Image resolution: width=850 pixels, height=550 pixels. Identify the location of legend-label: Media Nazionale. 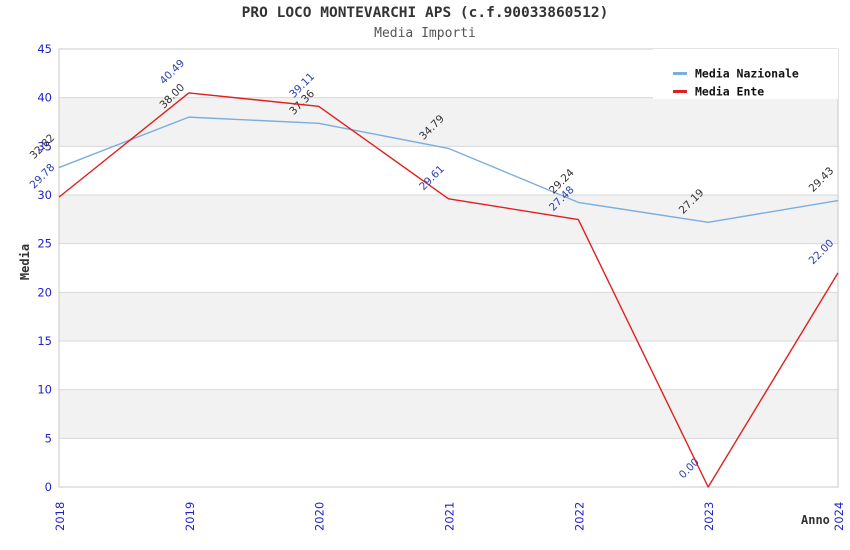
(747, 73).